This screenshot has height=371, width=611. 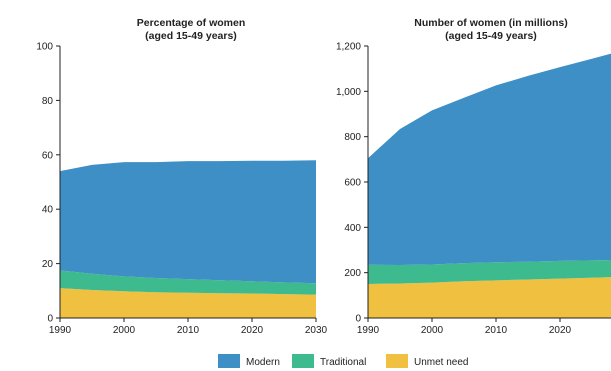 What do you see at coordinates (48, 210) in the screenshot?
I see `y-tick-label: 40` at bounding box center [48, 210].